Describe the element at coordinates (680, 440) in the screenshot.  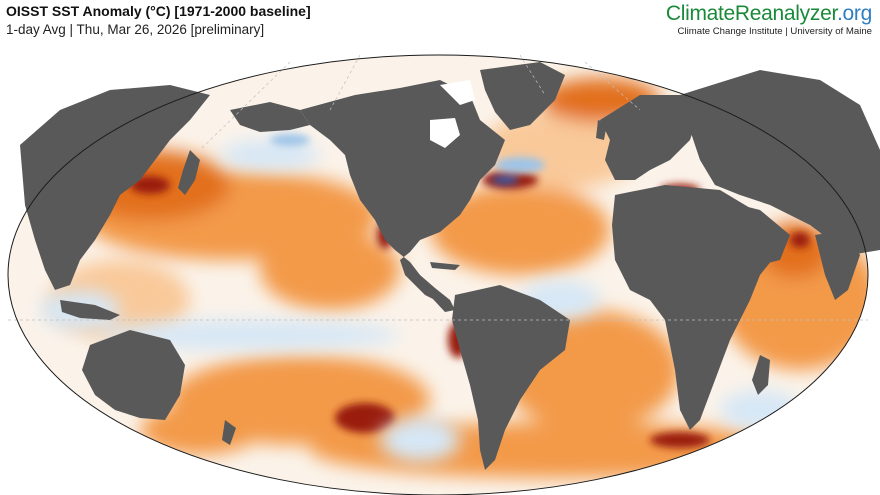
I see `south-atlantic-hotspot` at that location.